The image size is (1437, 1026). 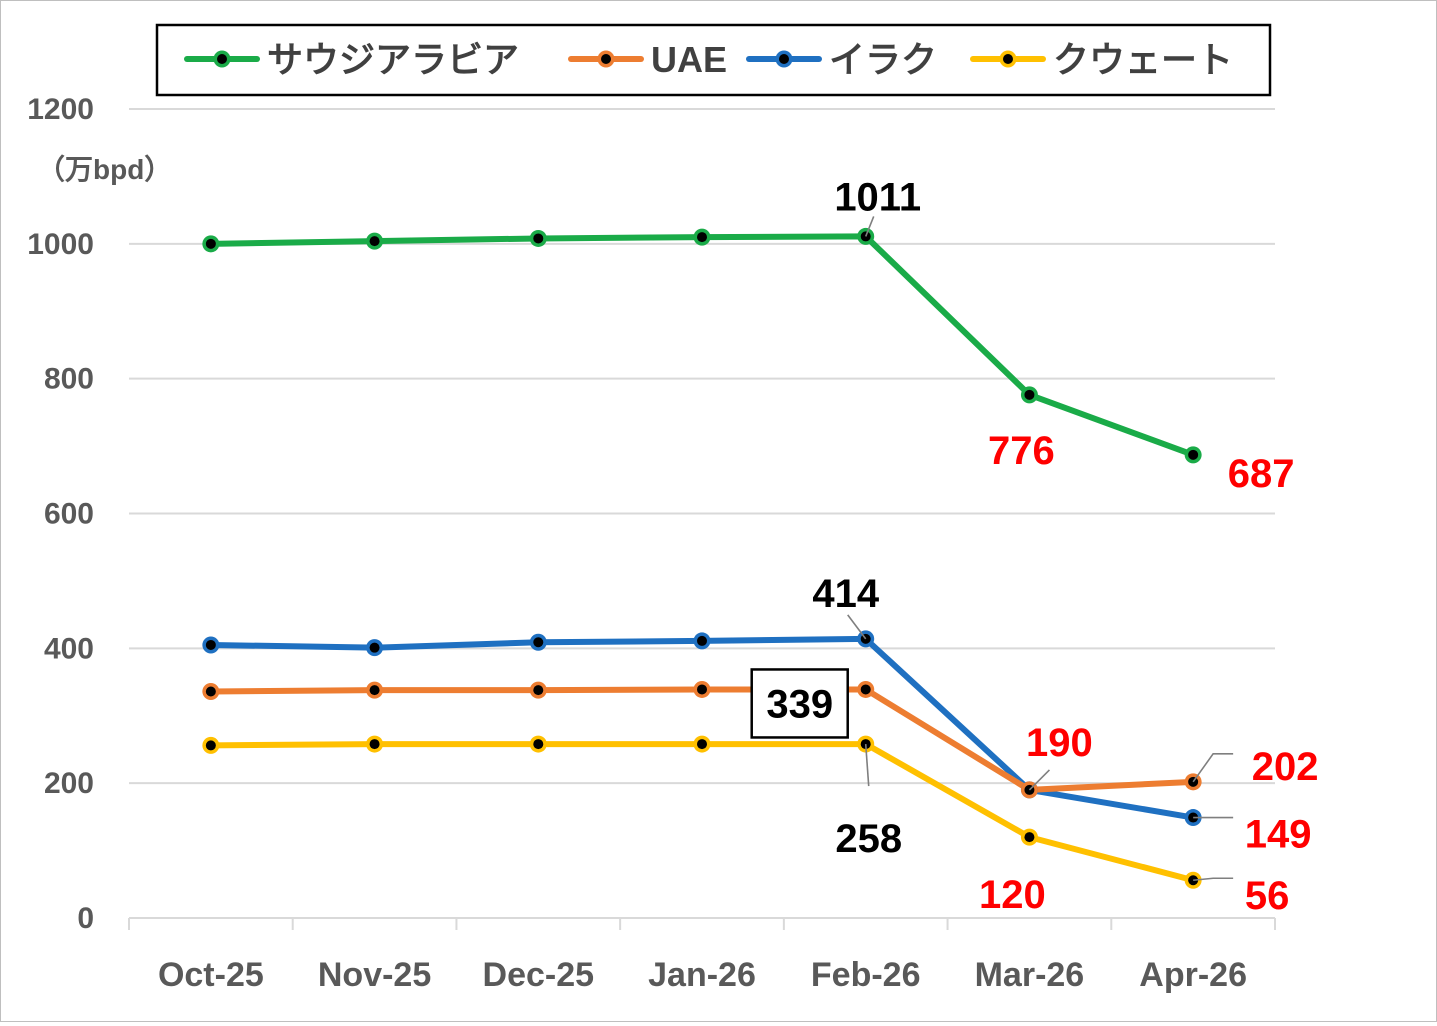 I want to click on x-tick-label: Dec-25, so click(x=539, y=975).